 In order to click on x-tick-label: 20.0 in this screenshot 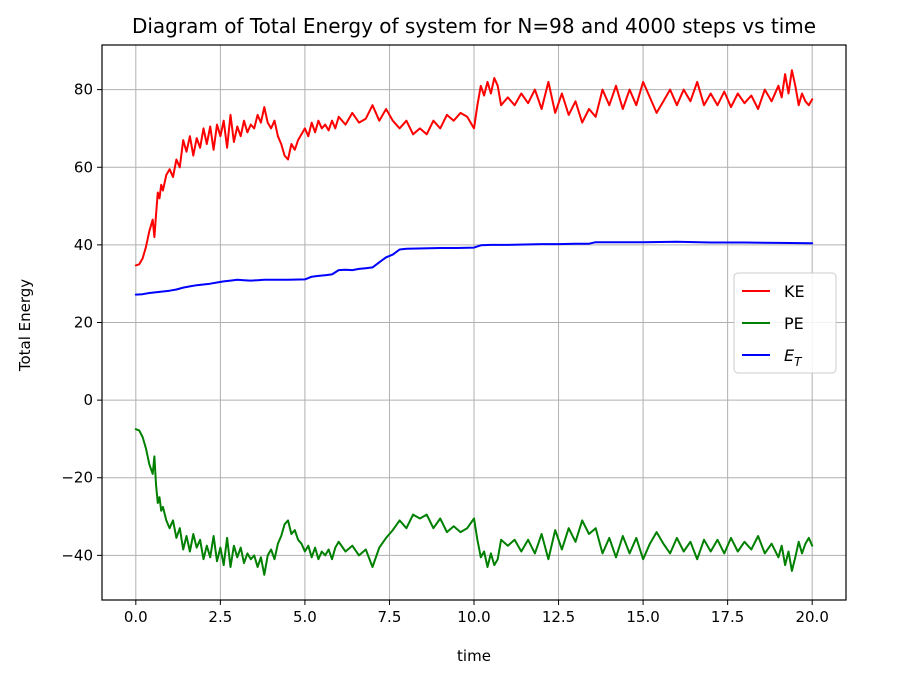, I will do `click(811, 617)`.